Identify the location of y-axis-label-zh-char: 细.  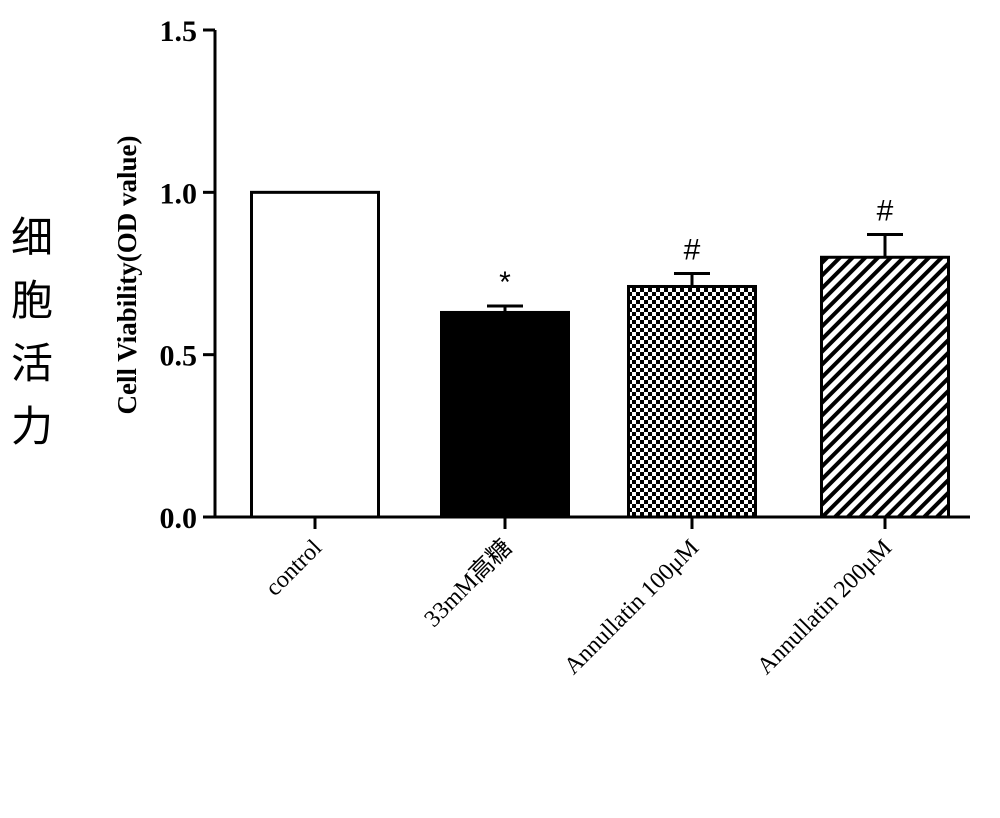
(32, 237).